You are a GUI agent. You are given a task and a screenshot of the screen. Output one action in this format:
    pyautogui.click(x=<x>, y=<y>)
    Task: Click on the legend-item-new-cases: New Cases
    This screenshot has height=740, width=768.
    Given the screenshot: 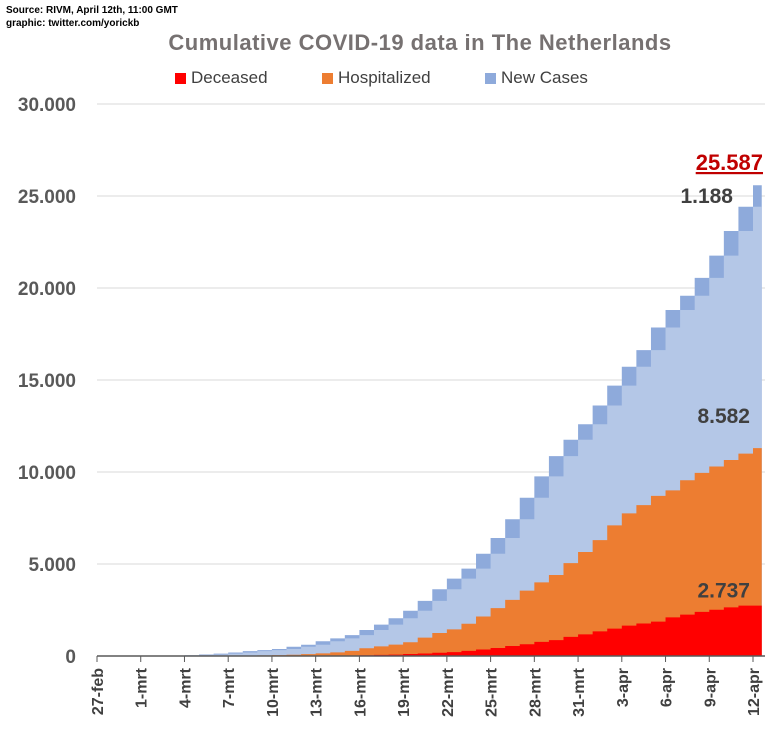 What is the action you would take?
    pyautogui.click(x=536, y=78)
    